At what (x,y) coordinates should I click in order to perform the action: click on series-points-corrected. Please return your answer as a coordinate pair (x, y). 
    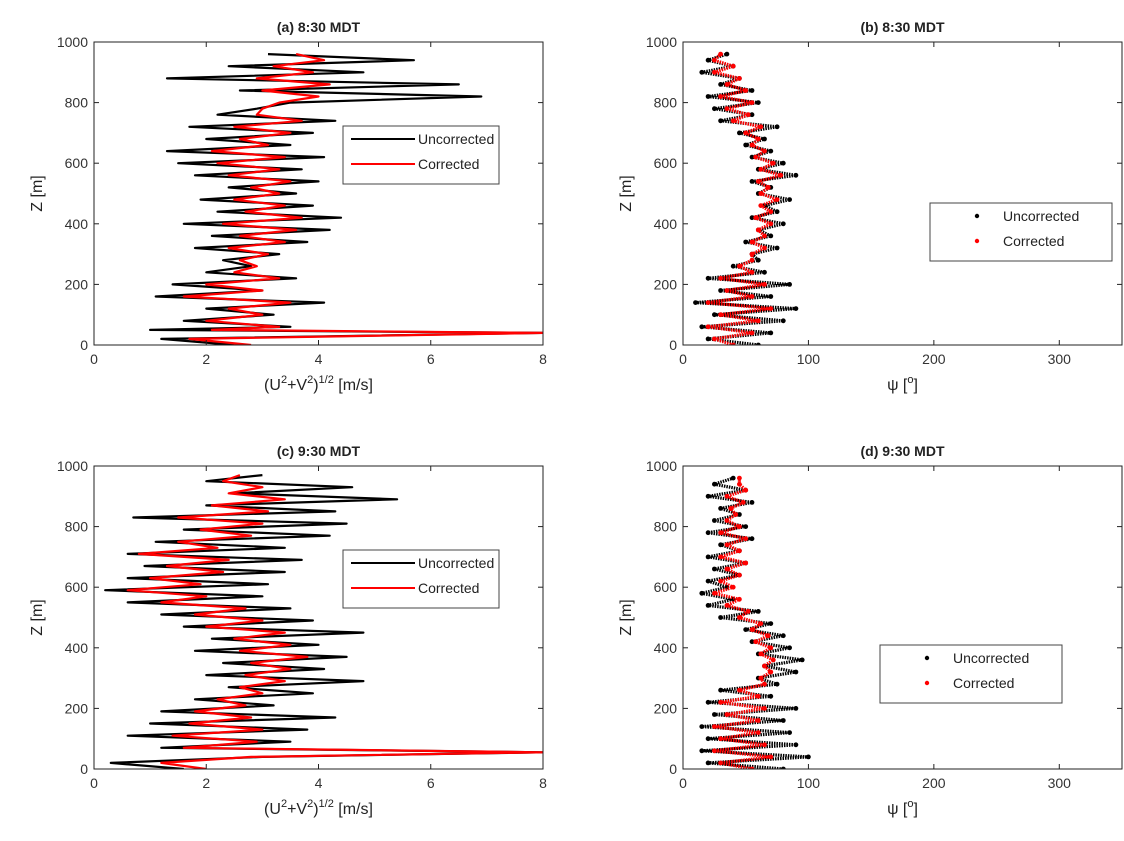
    Looking at the image, I should click on (744, 198).